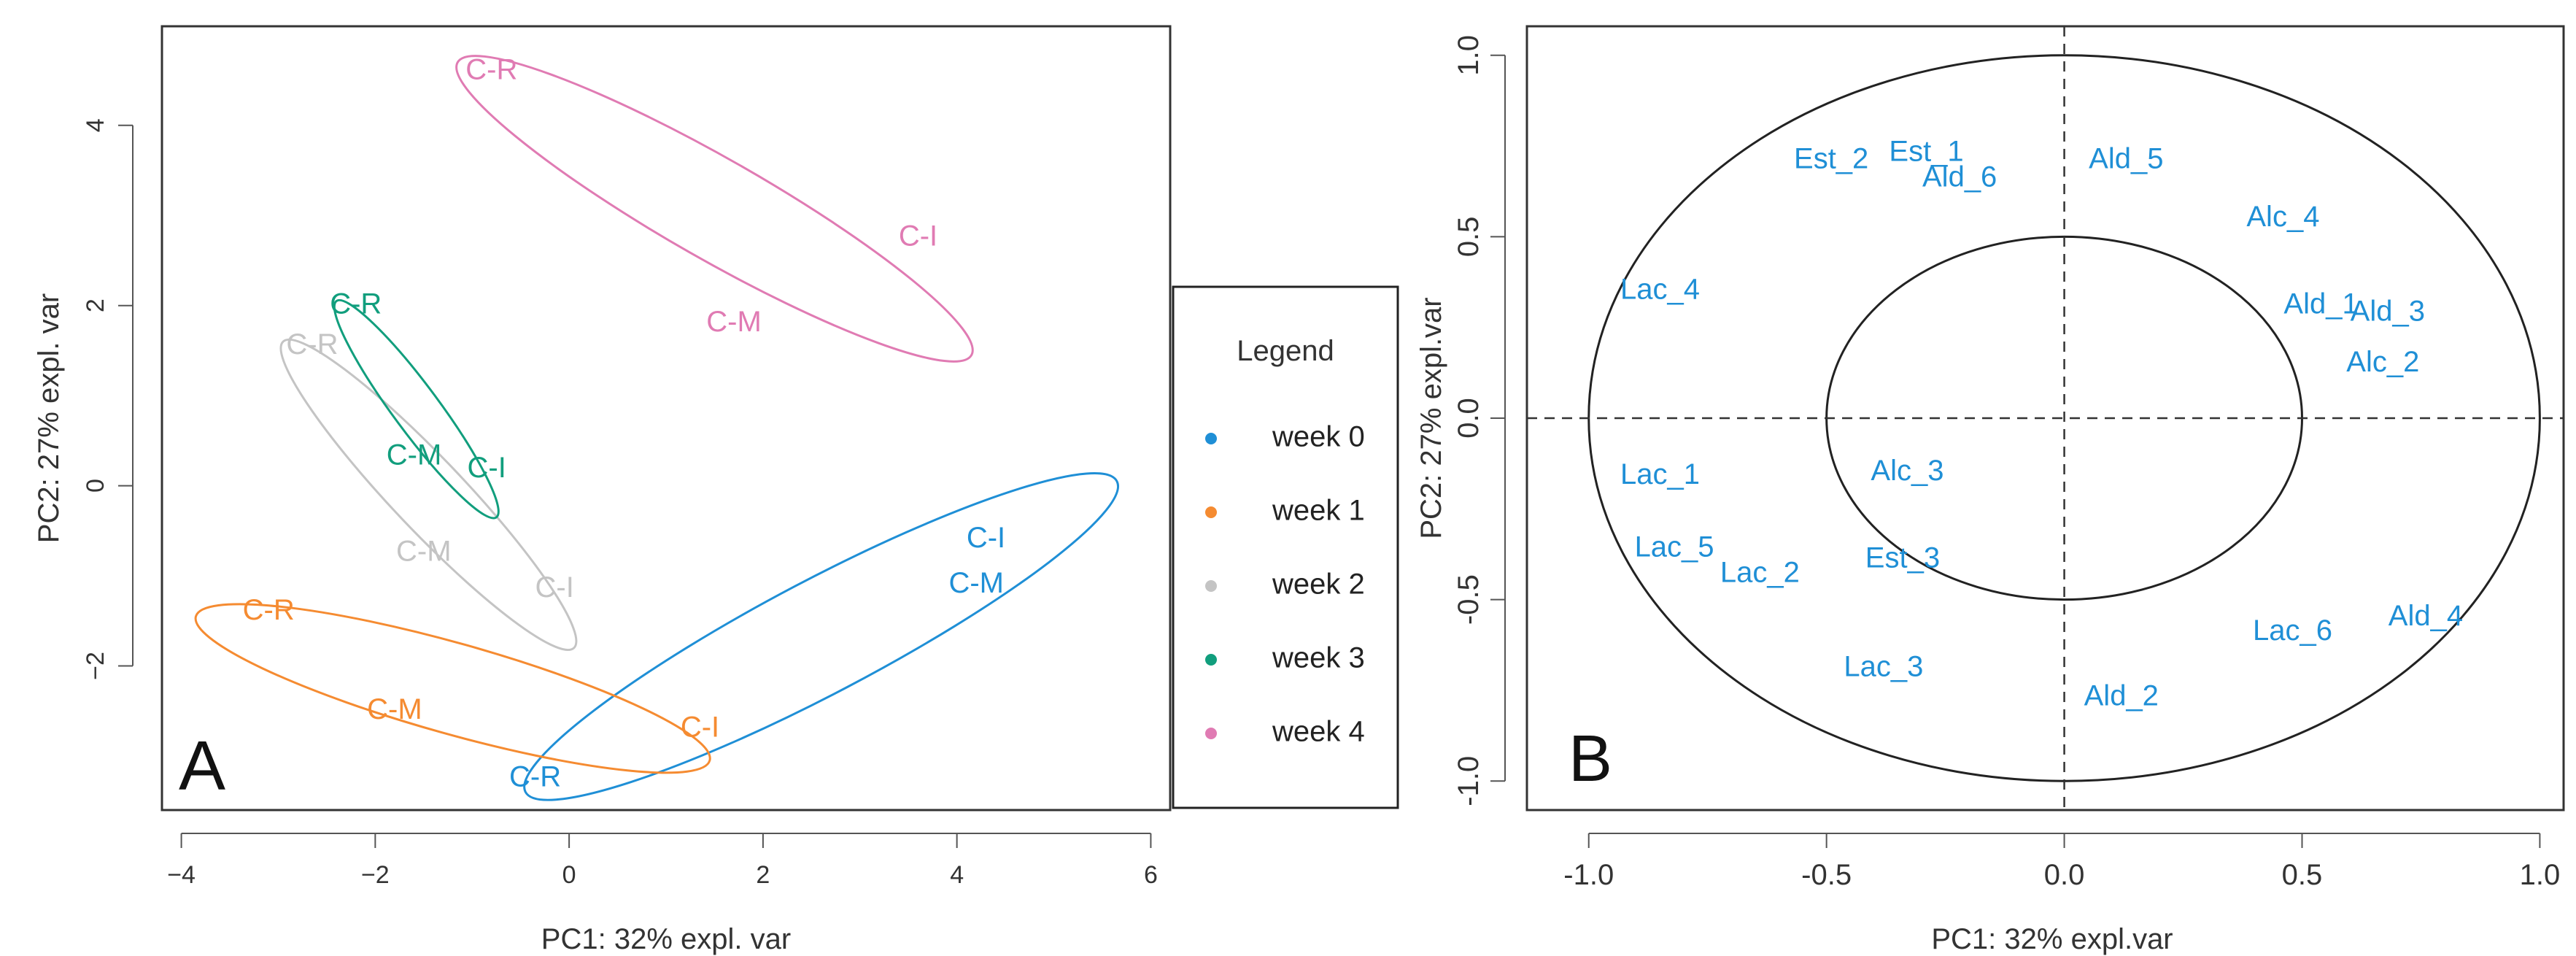  What do you see at coordinates (2302, 875) in the screenshot?
I see `x-tick-label: 0.5` at bounding box center [2302, 875].